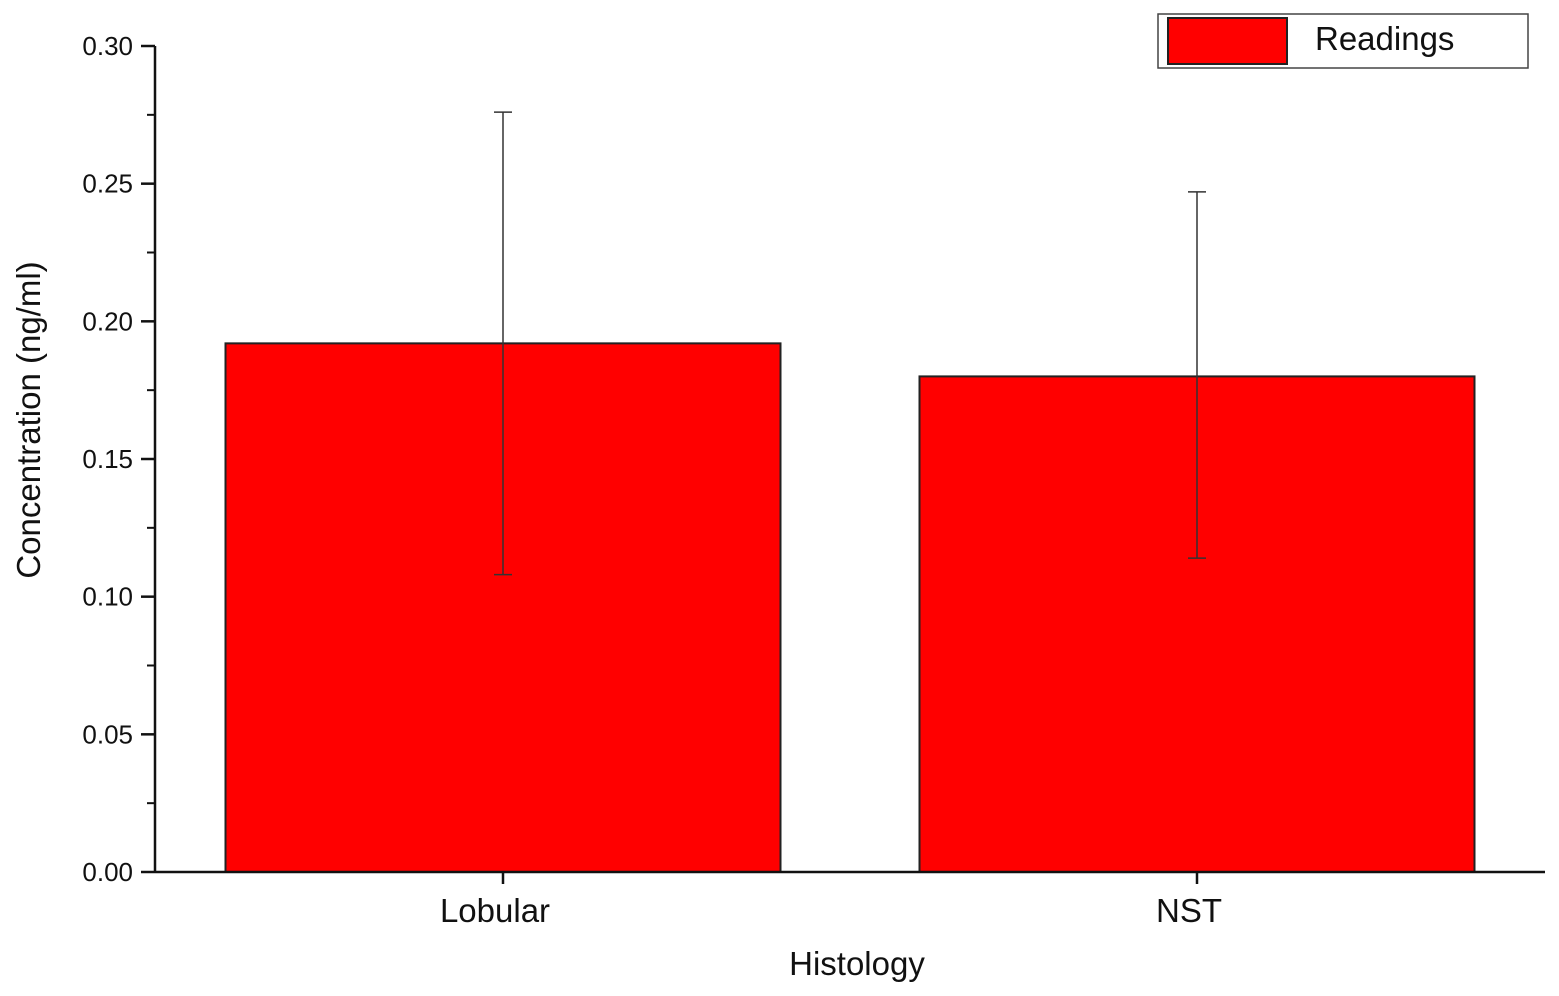  I want to click on legend-label: Readings, so click(1384, 38).